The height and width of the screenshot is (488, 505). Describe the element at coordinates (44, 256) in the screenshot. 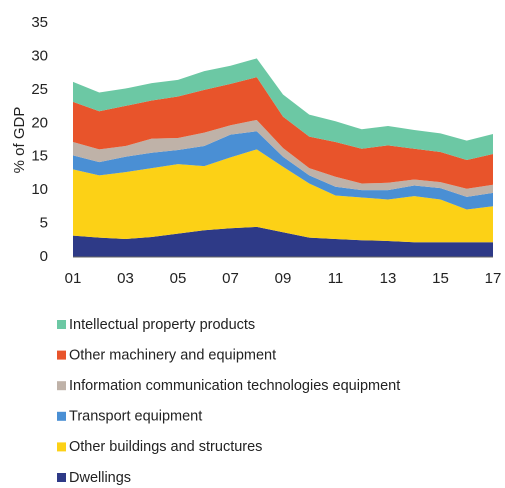

I see `y-tick-label: 0` at that location.